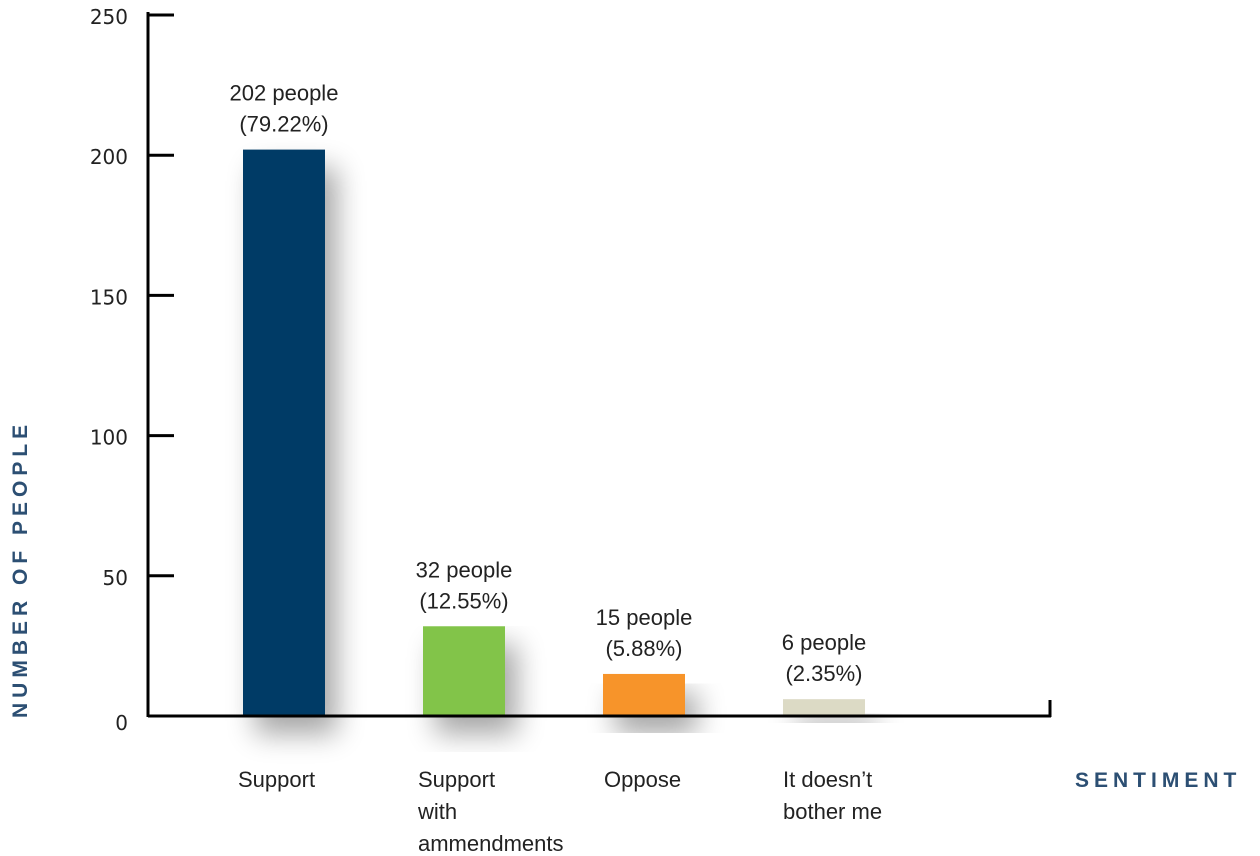 This screenshot has width=1260, height=856. Describe the element at coordinates (644, 617) in the screenshot. I see `bar-data-label: 15 people` at that location.